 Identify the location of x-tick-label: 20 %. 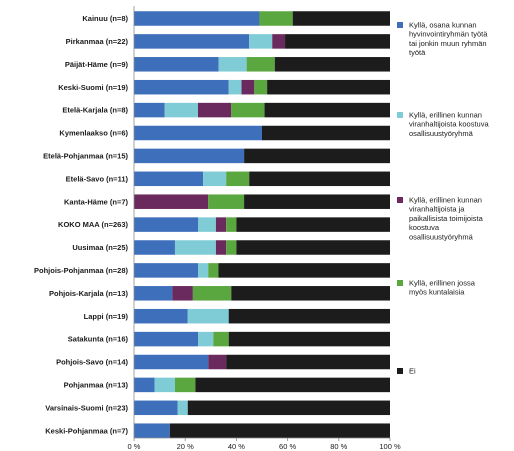
(185, 446).